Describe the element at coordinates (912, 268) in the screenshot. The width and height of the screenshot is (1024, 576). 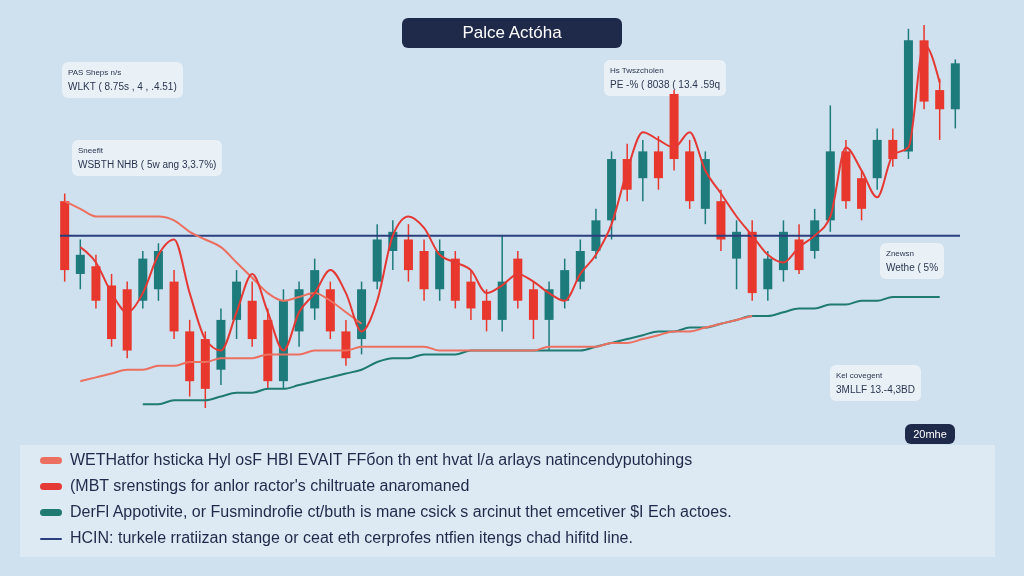
I see `annotation: Wethe ( 5%` at that location.